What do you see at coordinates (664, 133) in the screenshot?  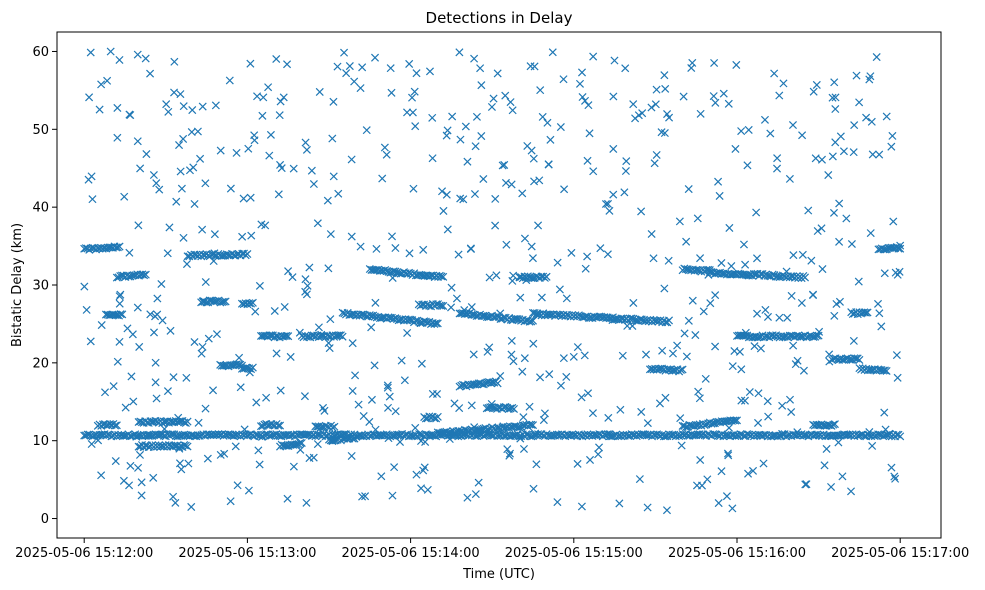 I see `detection-point-2012` at bounding box center [664, 133].